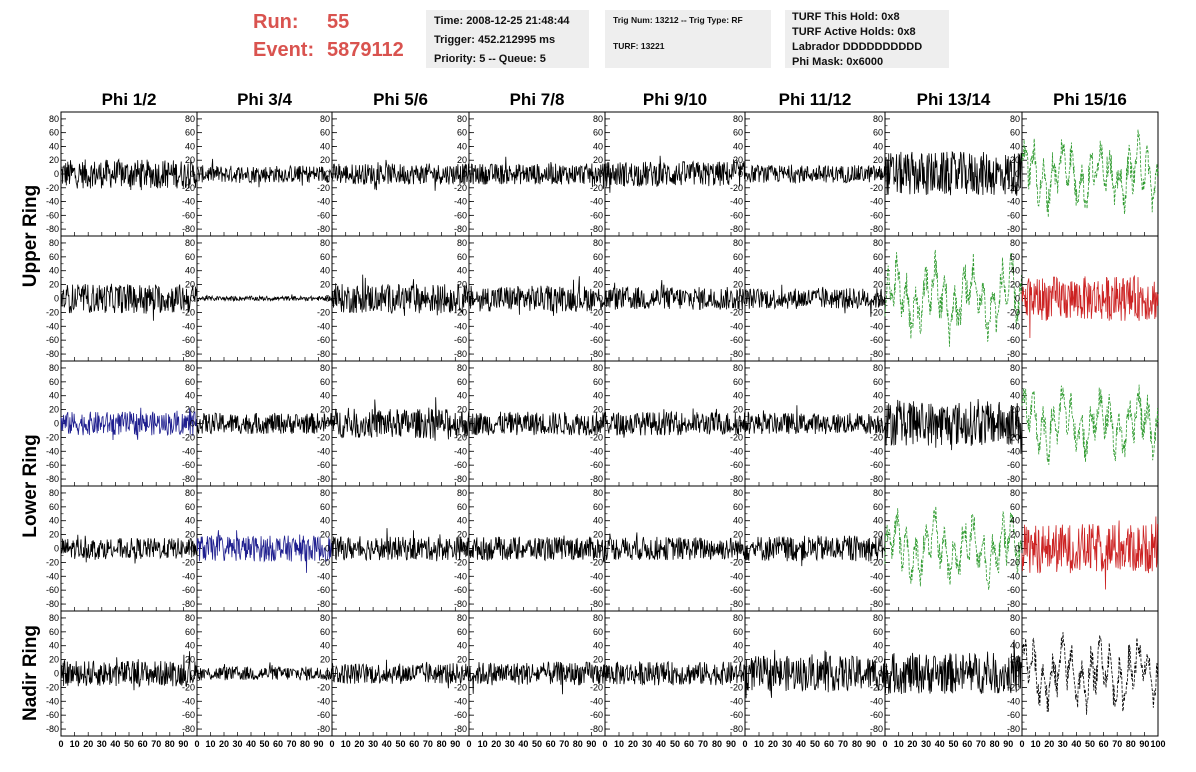 Image resolution: width=1196 pixels, height=772 pixels. Describe the element at coordinates (224, 744) in the screenshot. I see `x-tick-label: 20` at that location.